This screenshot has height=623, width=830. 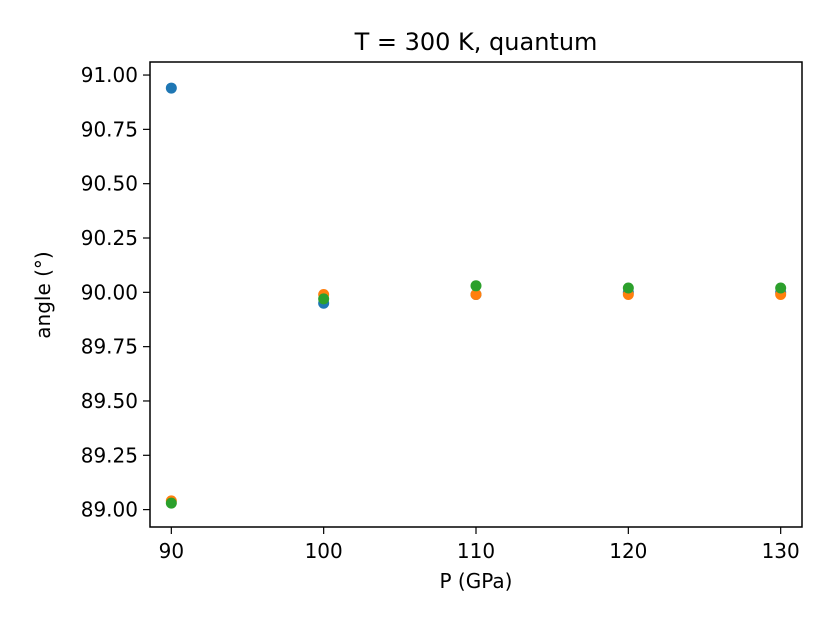 I want to click on x-tick-label: 100, so click(x=324, y=551).